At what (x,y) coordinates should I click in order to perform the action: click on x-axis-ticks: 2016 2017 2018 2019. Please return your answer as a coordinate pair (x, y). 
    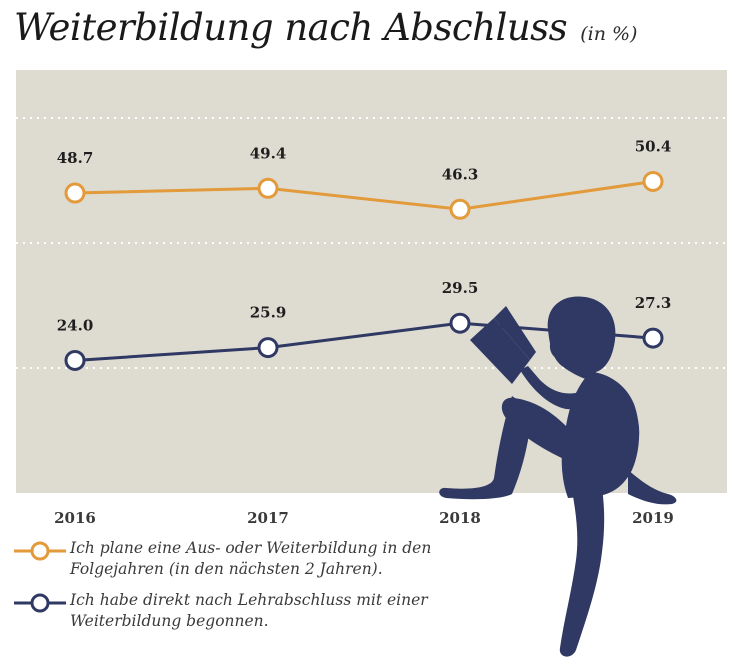
    Looking at the image, I should click on (364, 518).